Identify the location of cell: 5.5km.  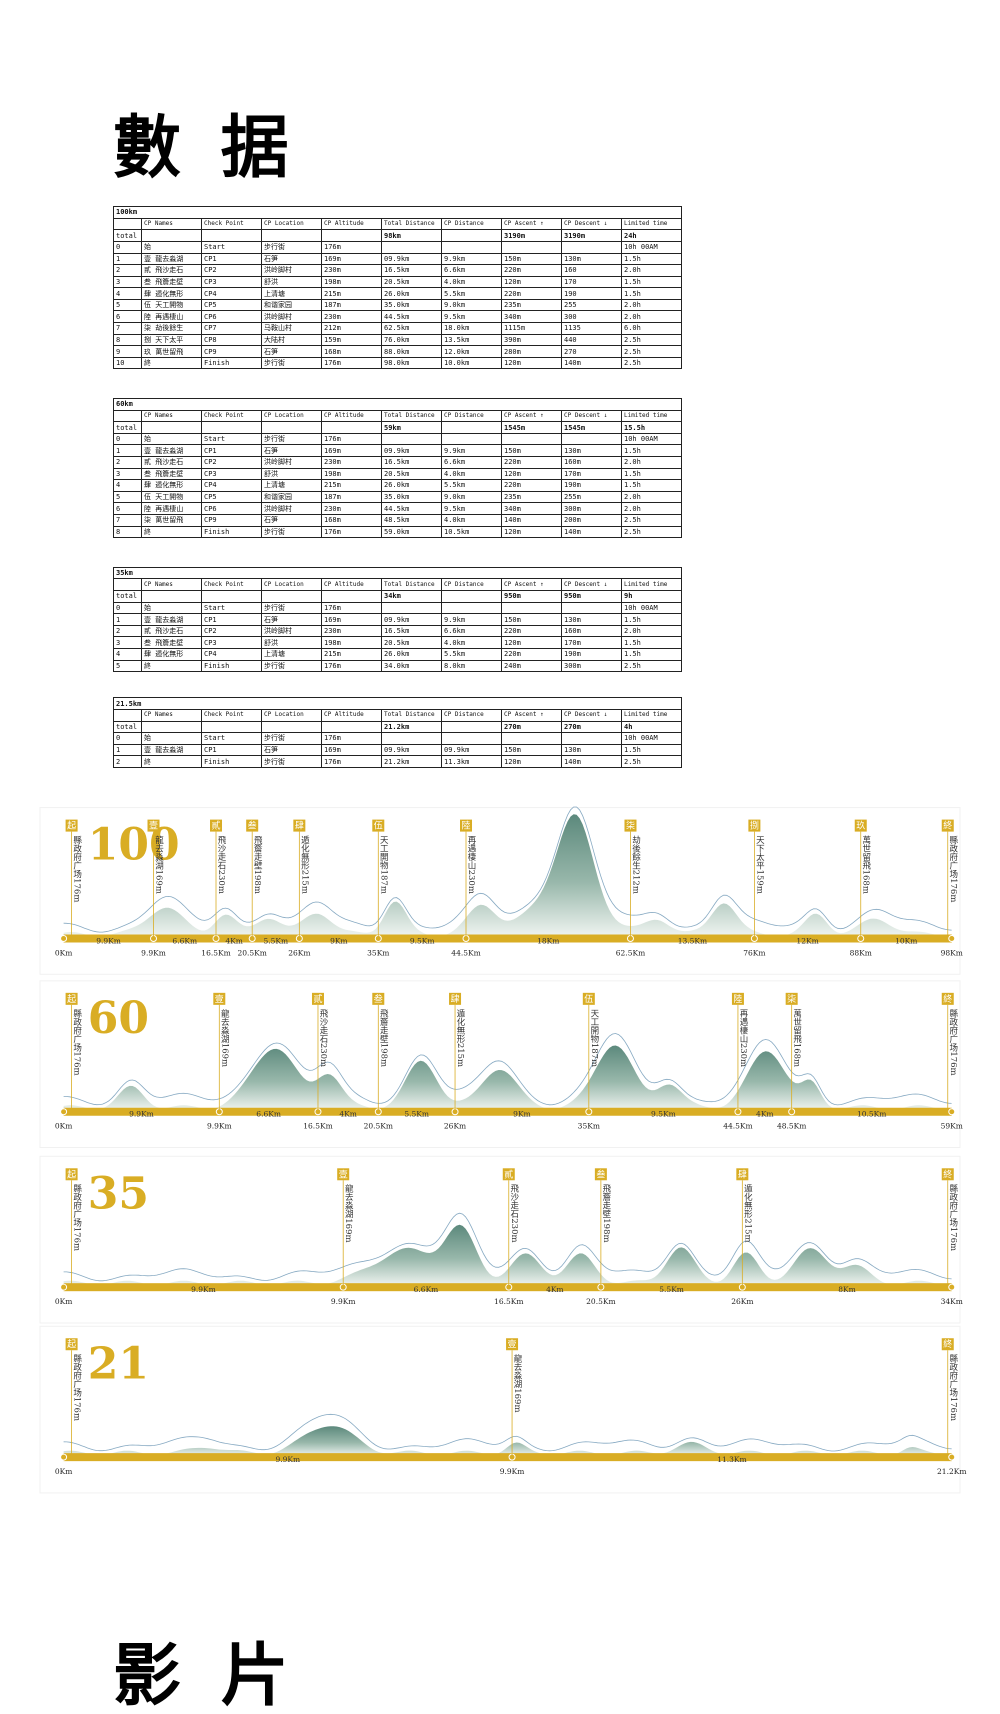
(471, 293).